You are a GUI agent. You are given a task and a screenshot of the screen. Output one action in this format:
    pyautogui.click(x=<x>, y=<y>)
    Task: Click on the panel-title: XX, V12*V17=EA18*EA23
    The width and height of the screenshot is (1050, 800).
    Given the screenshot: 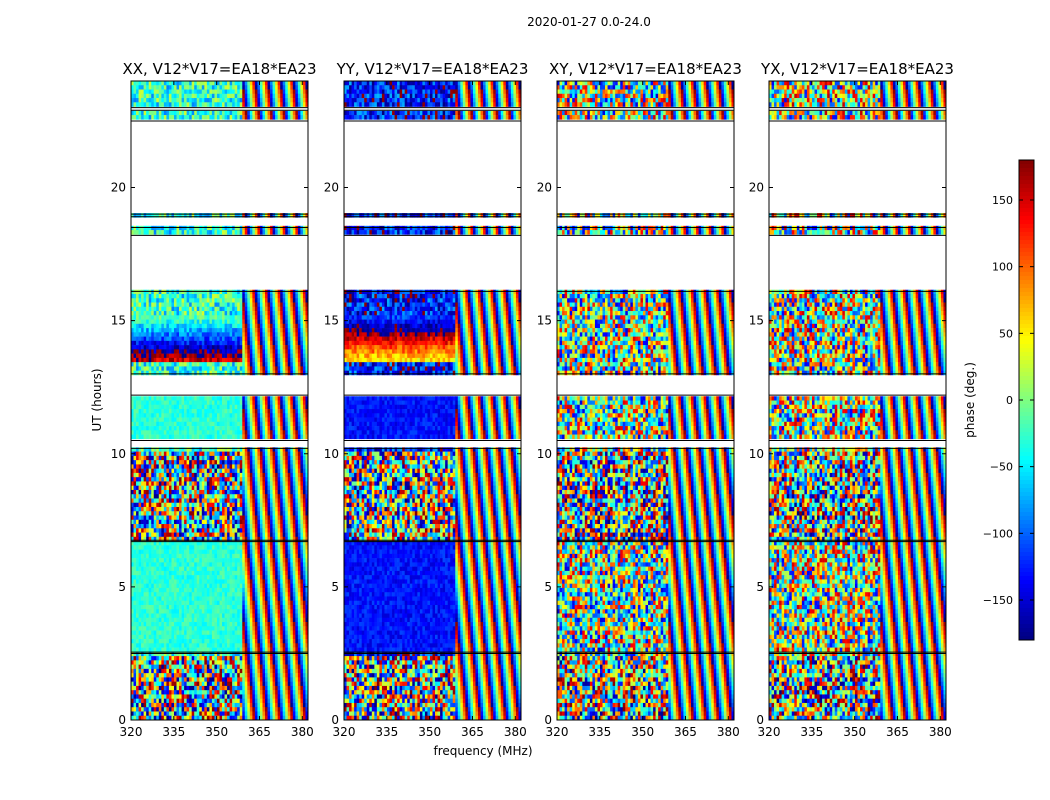 What is the action you would take?
    pyautogui.click(x=219, y=69)
    